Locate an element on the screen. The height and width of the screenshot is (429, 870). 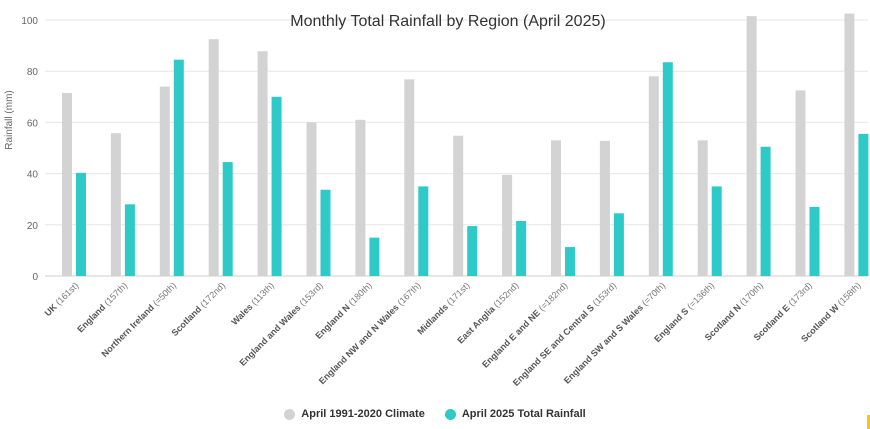
y-axis-ticks: 0 20 40 60 80 100 is located at coordinates (29, 149).